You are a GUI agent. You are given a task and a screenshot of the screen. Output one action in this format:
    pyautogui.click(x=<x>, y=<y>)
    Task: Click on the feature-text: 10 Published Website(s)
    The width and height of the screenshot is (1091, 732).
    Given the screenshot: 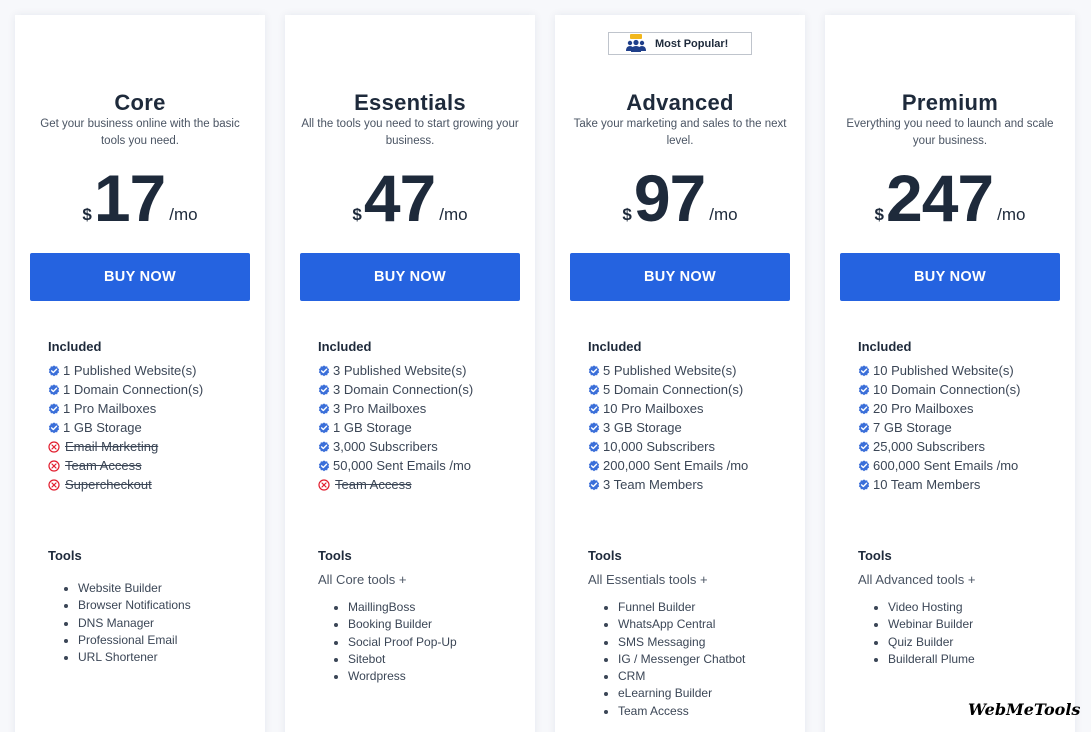 What is the action you would take?
    pyautogui.click(x=943, y=370)
    